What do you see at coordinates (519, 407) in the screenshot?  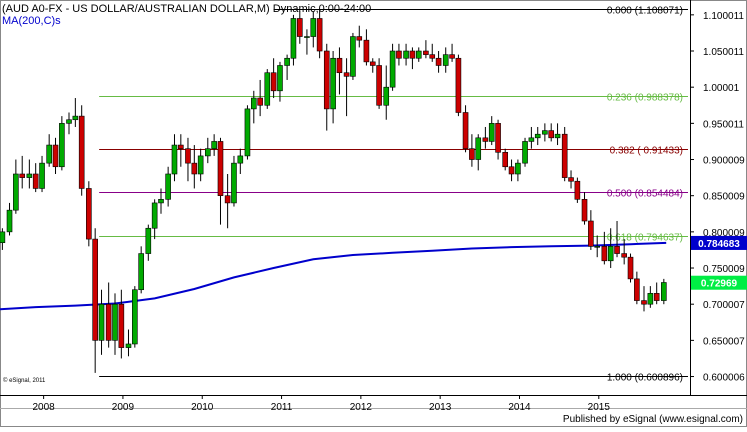 I see `x-tick-label: 2014` at bounding box center [519, 407].